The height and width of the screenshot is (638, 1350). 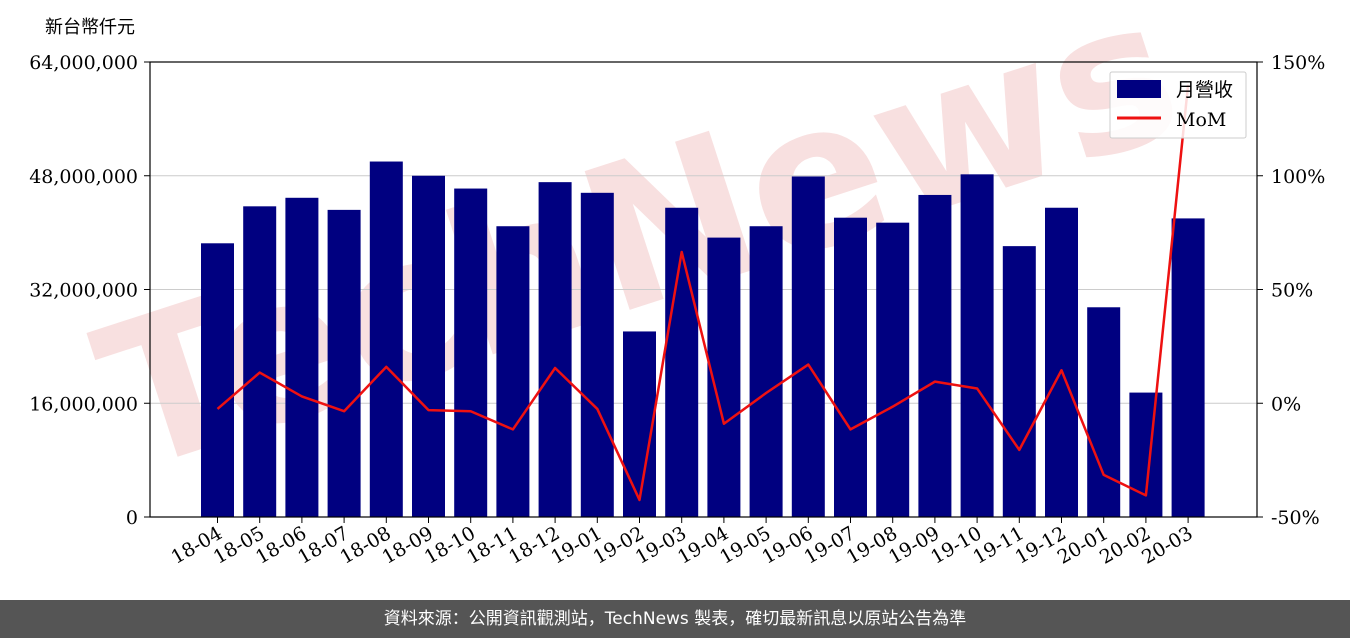 What do you see at coordinates (1295, 518) in the screenshot?
I see `y-right-tick-label: -50%` at bounding box center [1295, 518].